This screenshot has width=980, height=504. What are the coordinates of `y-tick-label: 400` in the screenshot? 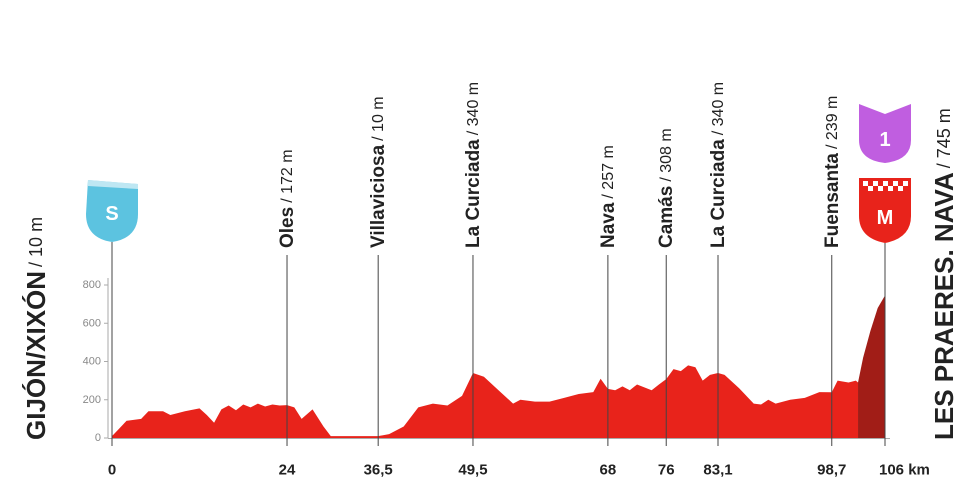 It's located at (92, 362).